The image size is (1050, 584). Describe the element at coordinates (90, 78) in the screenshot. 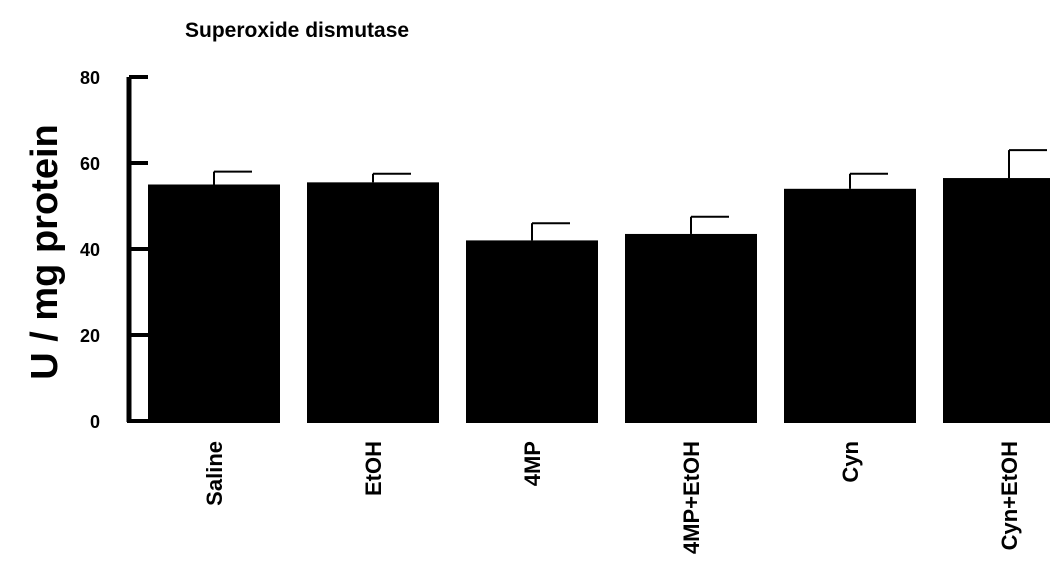

I see `y-tick-label: 80` at that location.